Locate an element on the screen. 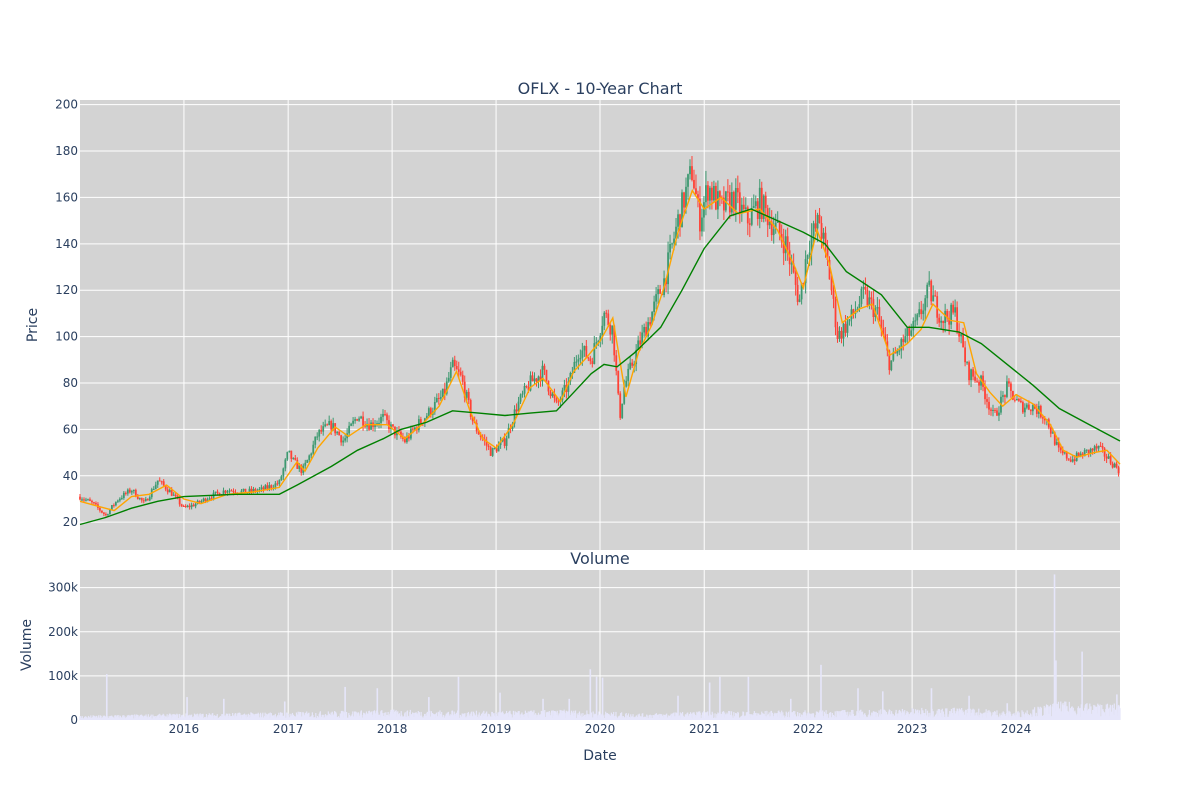 This screenshot has width=1200, height=800. price-tick-label: 120 is located at coordinates (66, 290).